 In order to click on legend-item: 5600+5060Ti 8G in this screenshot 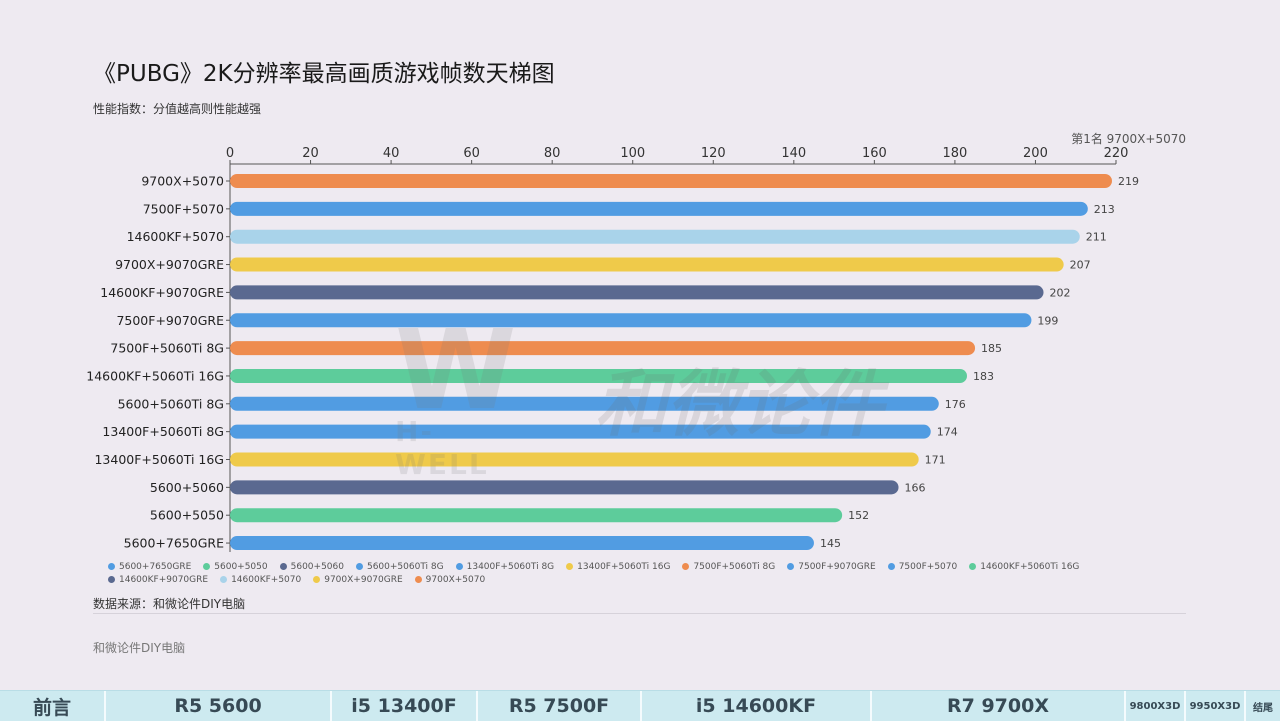, I will do `click(399, 567)`.